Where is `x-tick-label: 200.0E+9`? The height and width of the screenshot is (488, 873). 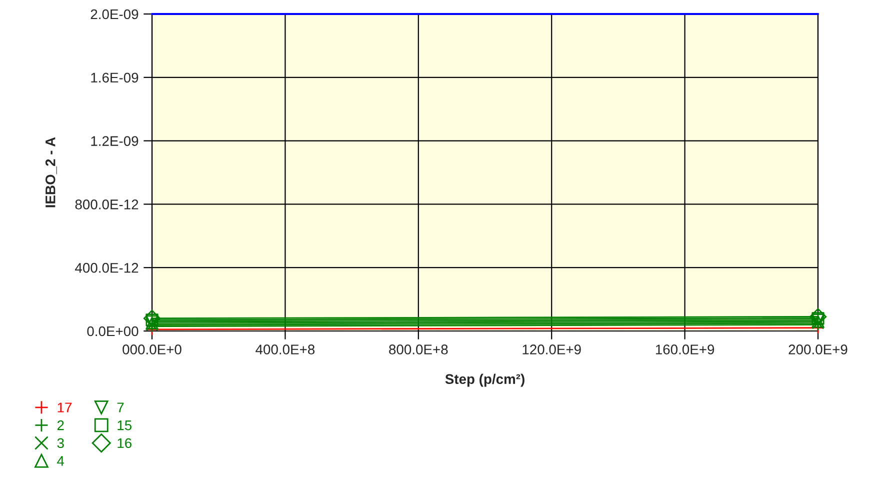 x-tick-label: 200.0E+9 is located at coordinates (818, 349).